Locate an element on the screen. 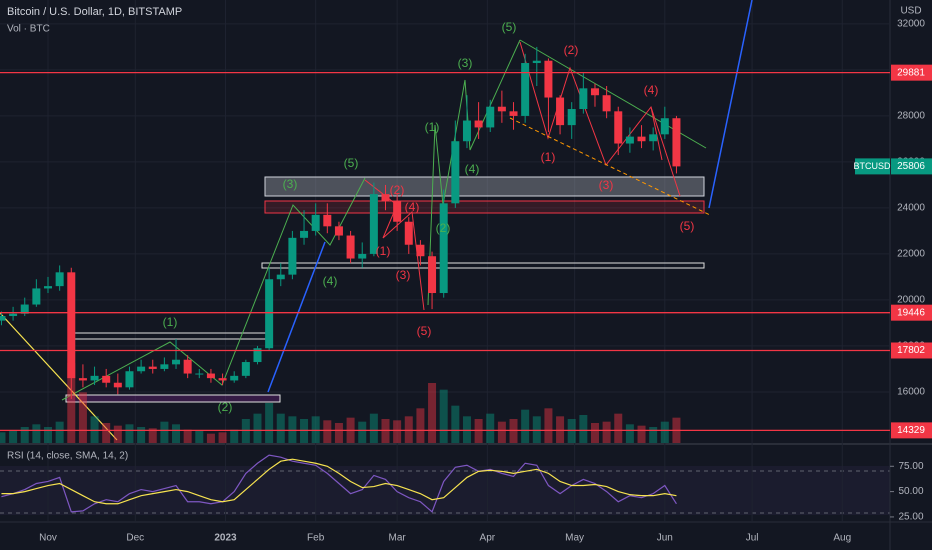  symbol-tag is located at coordinates (872, 166).